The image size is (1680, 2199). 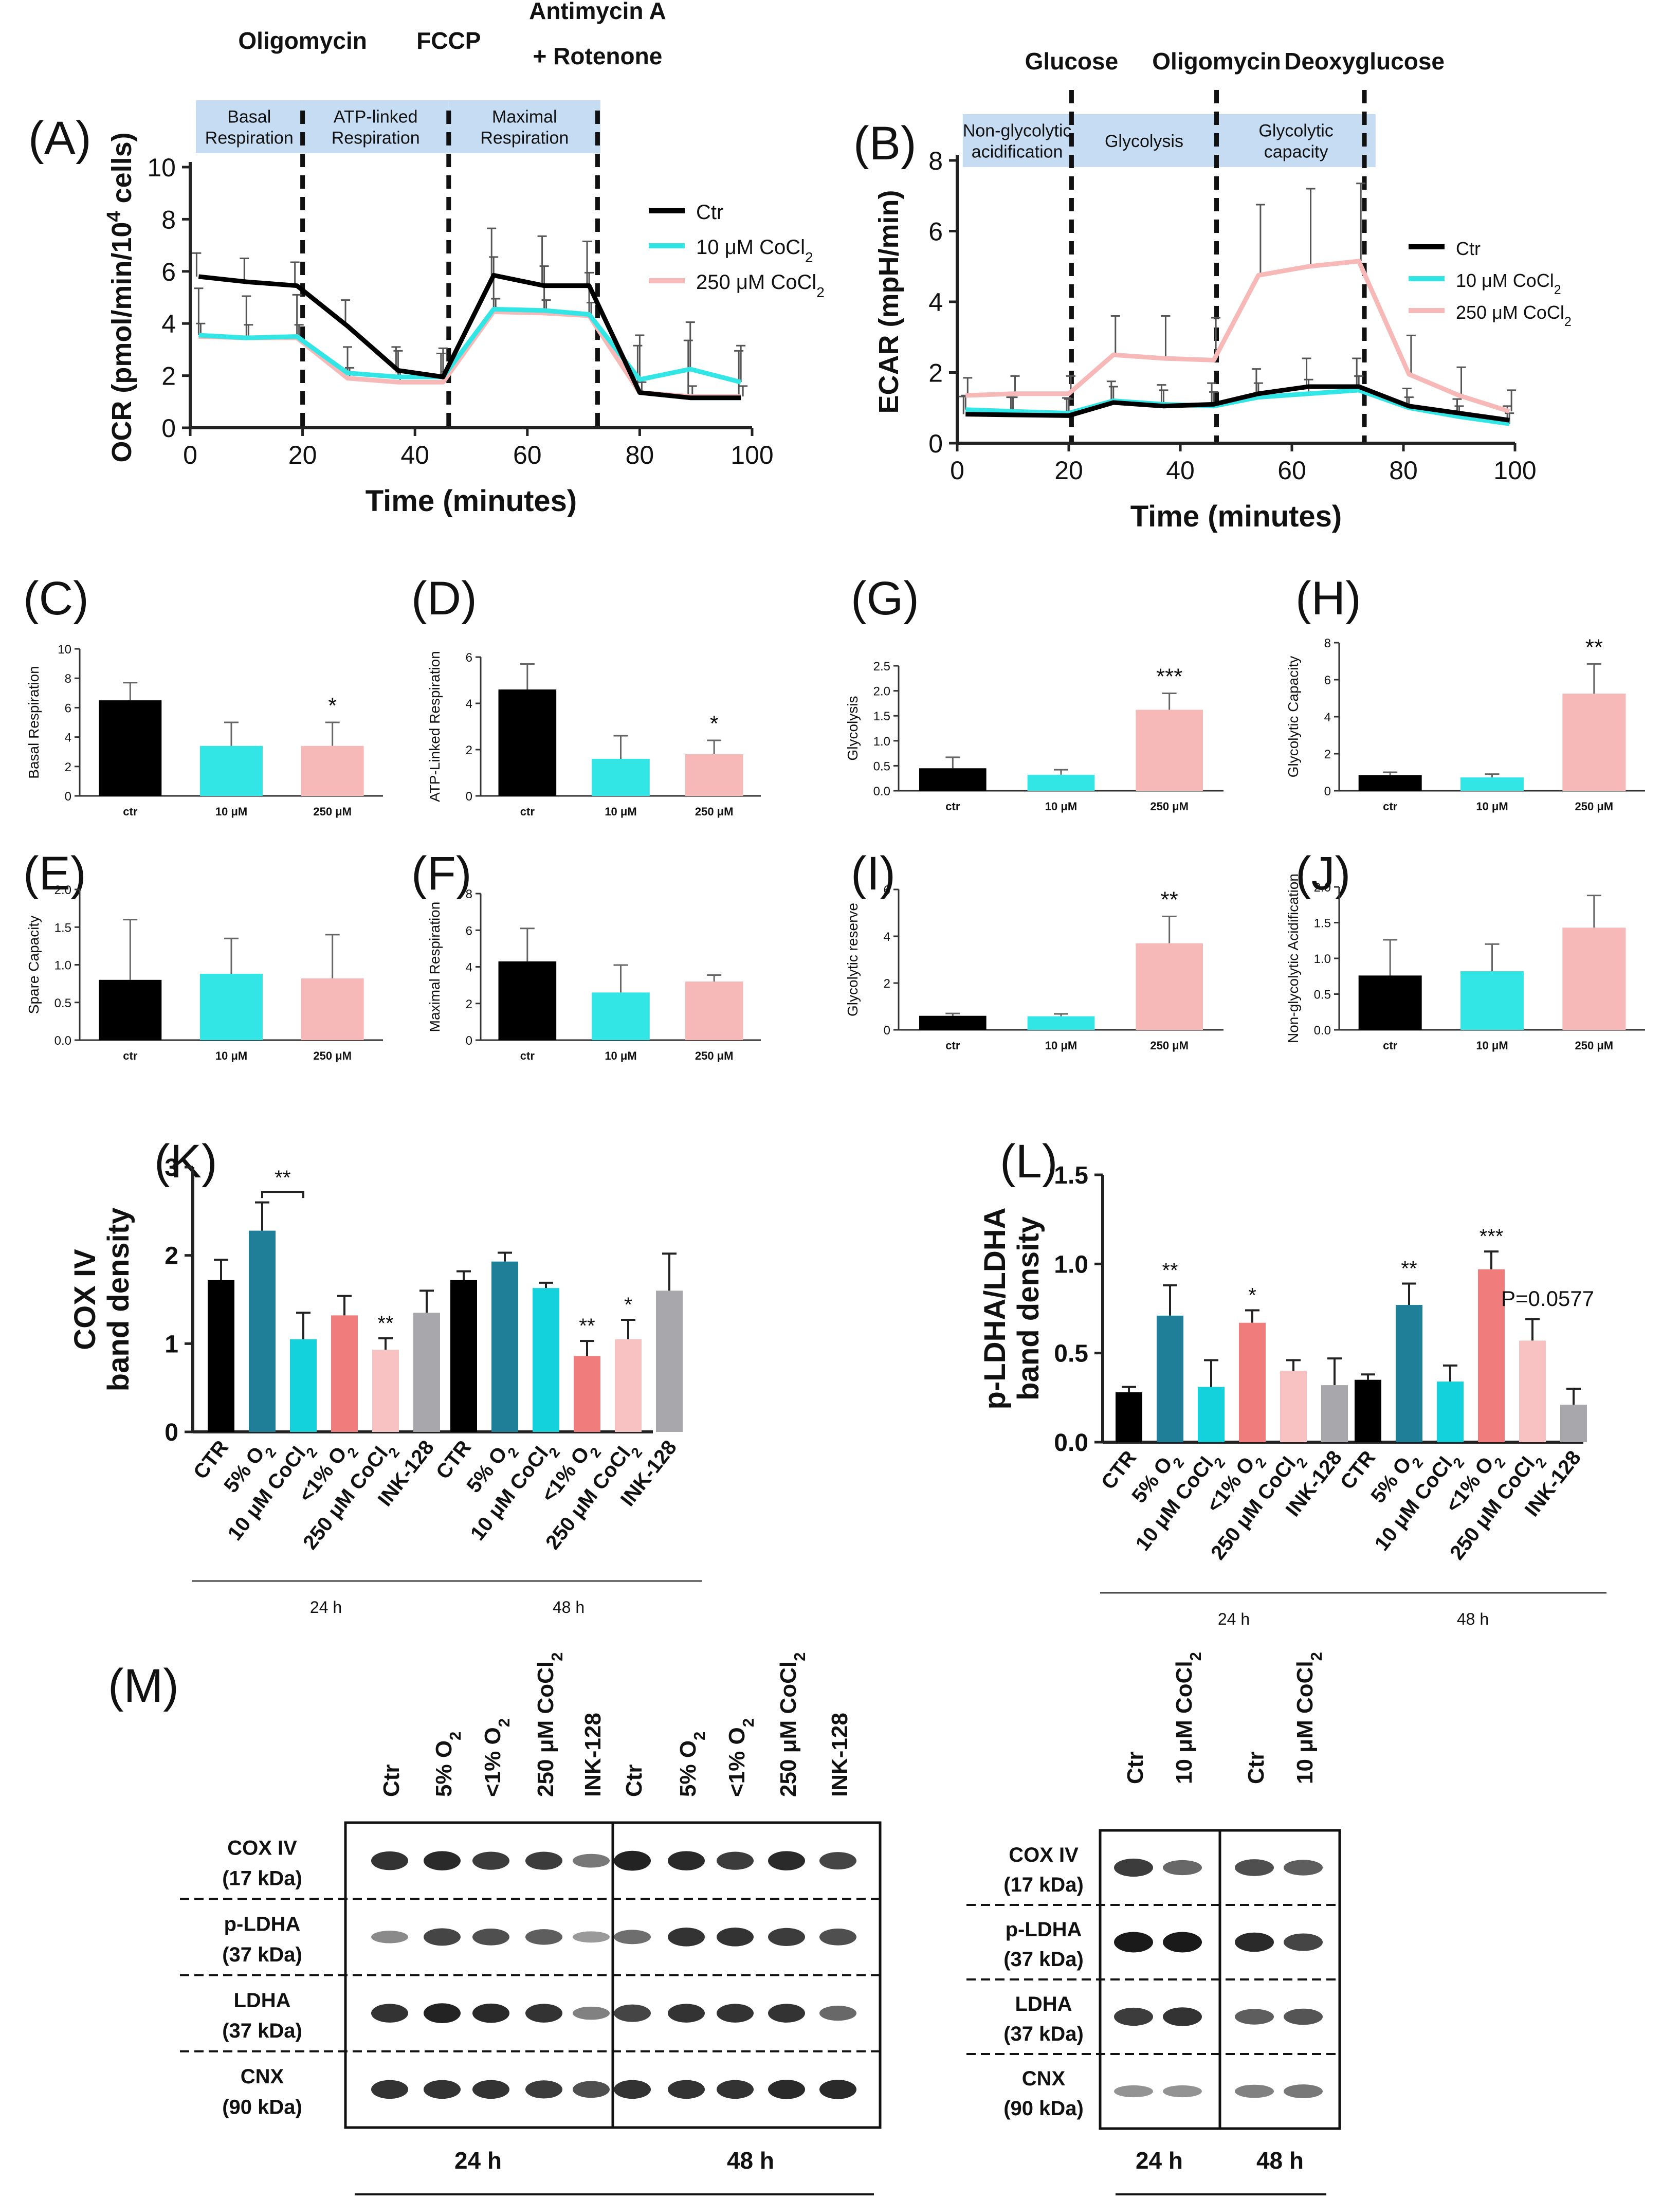 I want to click on time-label: 48 h, so click(x=1280, y=2160).